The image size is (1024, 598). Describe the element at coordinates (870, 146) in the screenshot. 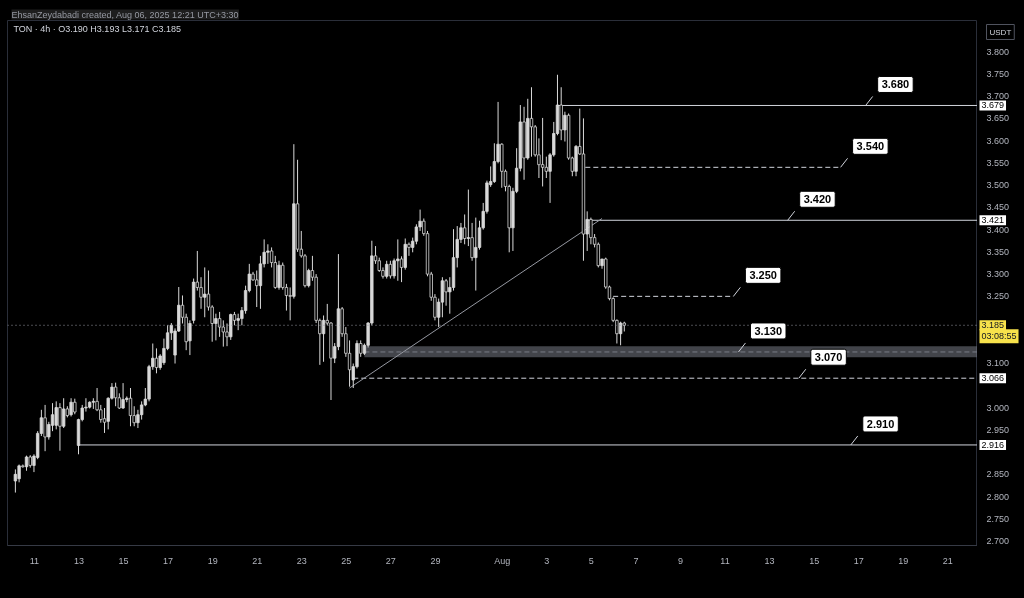

I see `annotation: 3.540` at that location.